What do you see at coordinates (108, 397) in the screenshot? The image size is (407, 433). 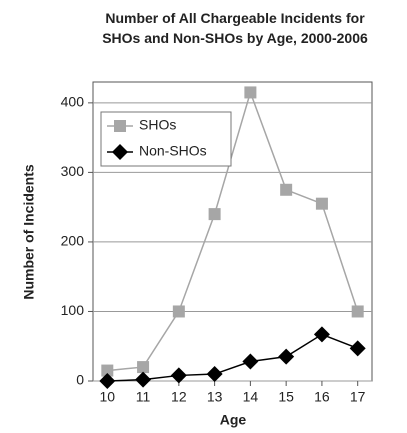 I see `x-tick-label: 10` at bounding box center [108, 397].